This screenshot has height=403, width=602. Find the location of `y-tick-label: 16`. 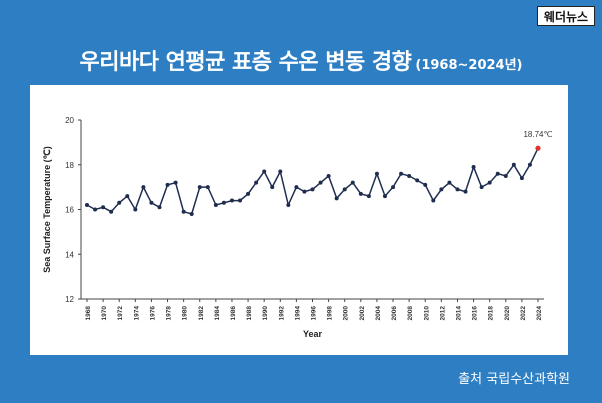

y-tick-label: 16 is located at coordinates (69, 210).